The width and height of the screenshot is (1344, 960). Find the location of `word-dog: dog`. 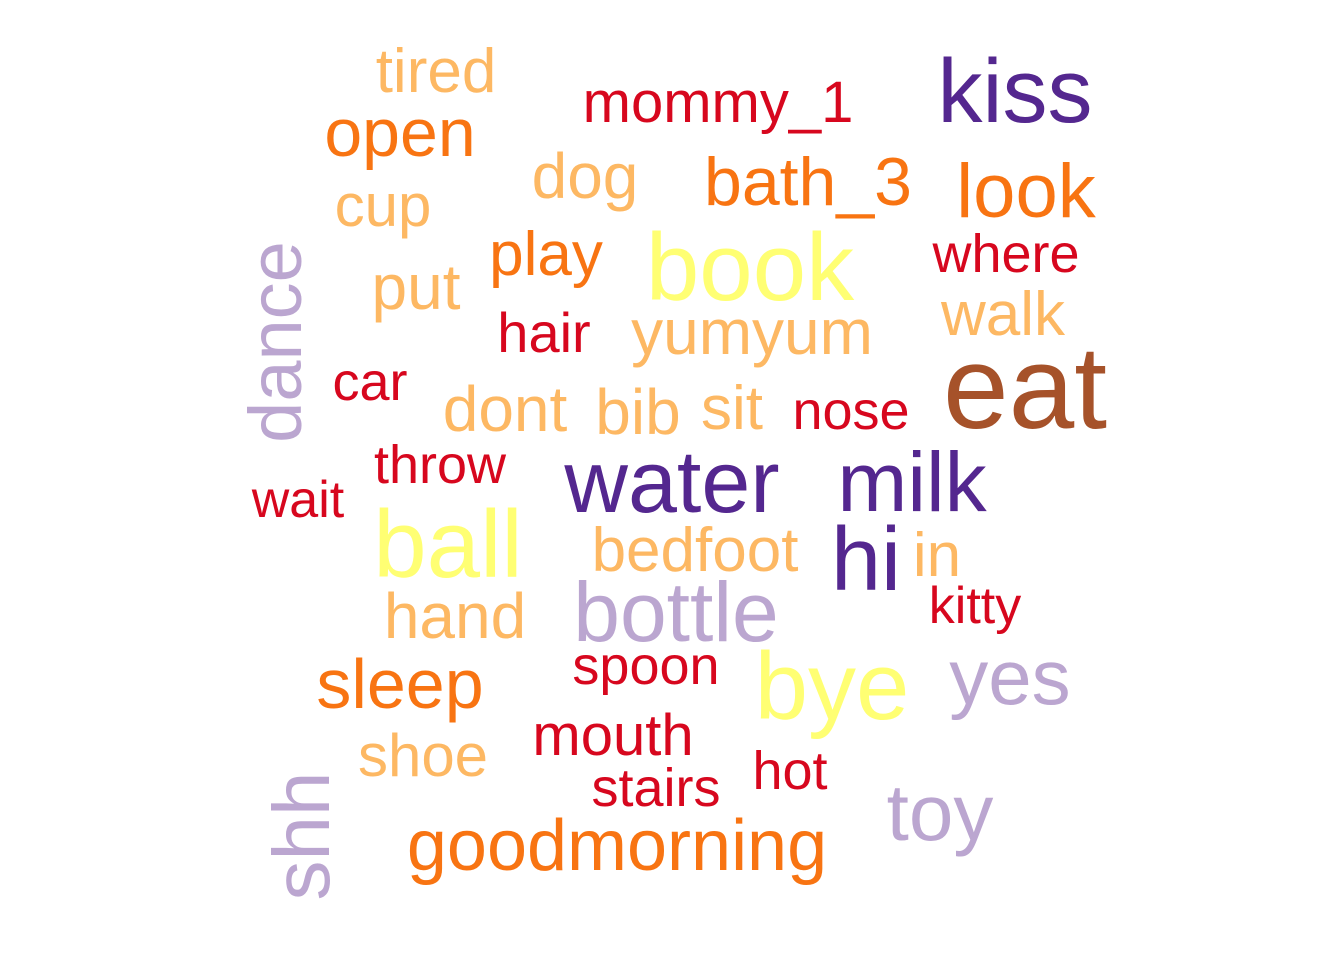

word-dog: dog is located at coordinates (585, 176).